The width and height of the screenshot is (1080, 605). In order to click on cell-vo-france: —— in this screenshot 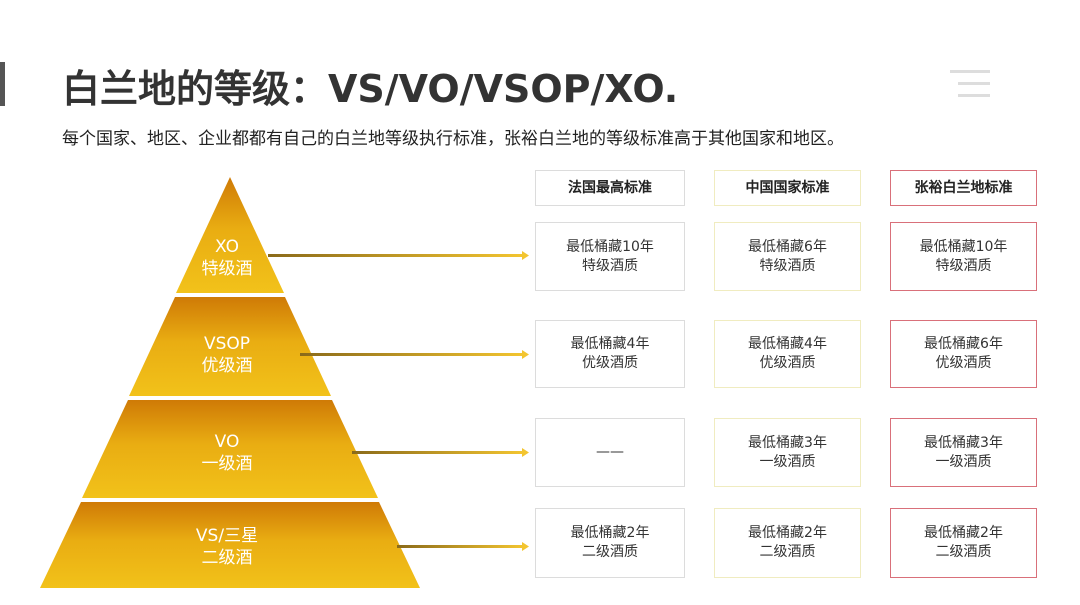, I will do `click(610, 452)`.